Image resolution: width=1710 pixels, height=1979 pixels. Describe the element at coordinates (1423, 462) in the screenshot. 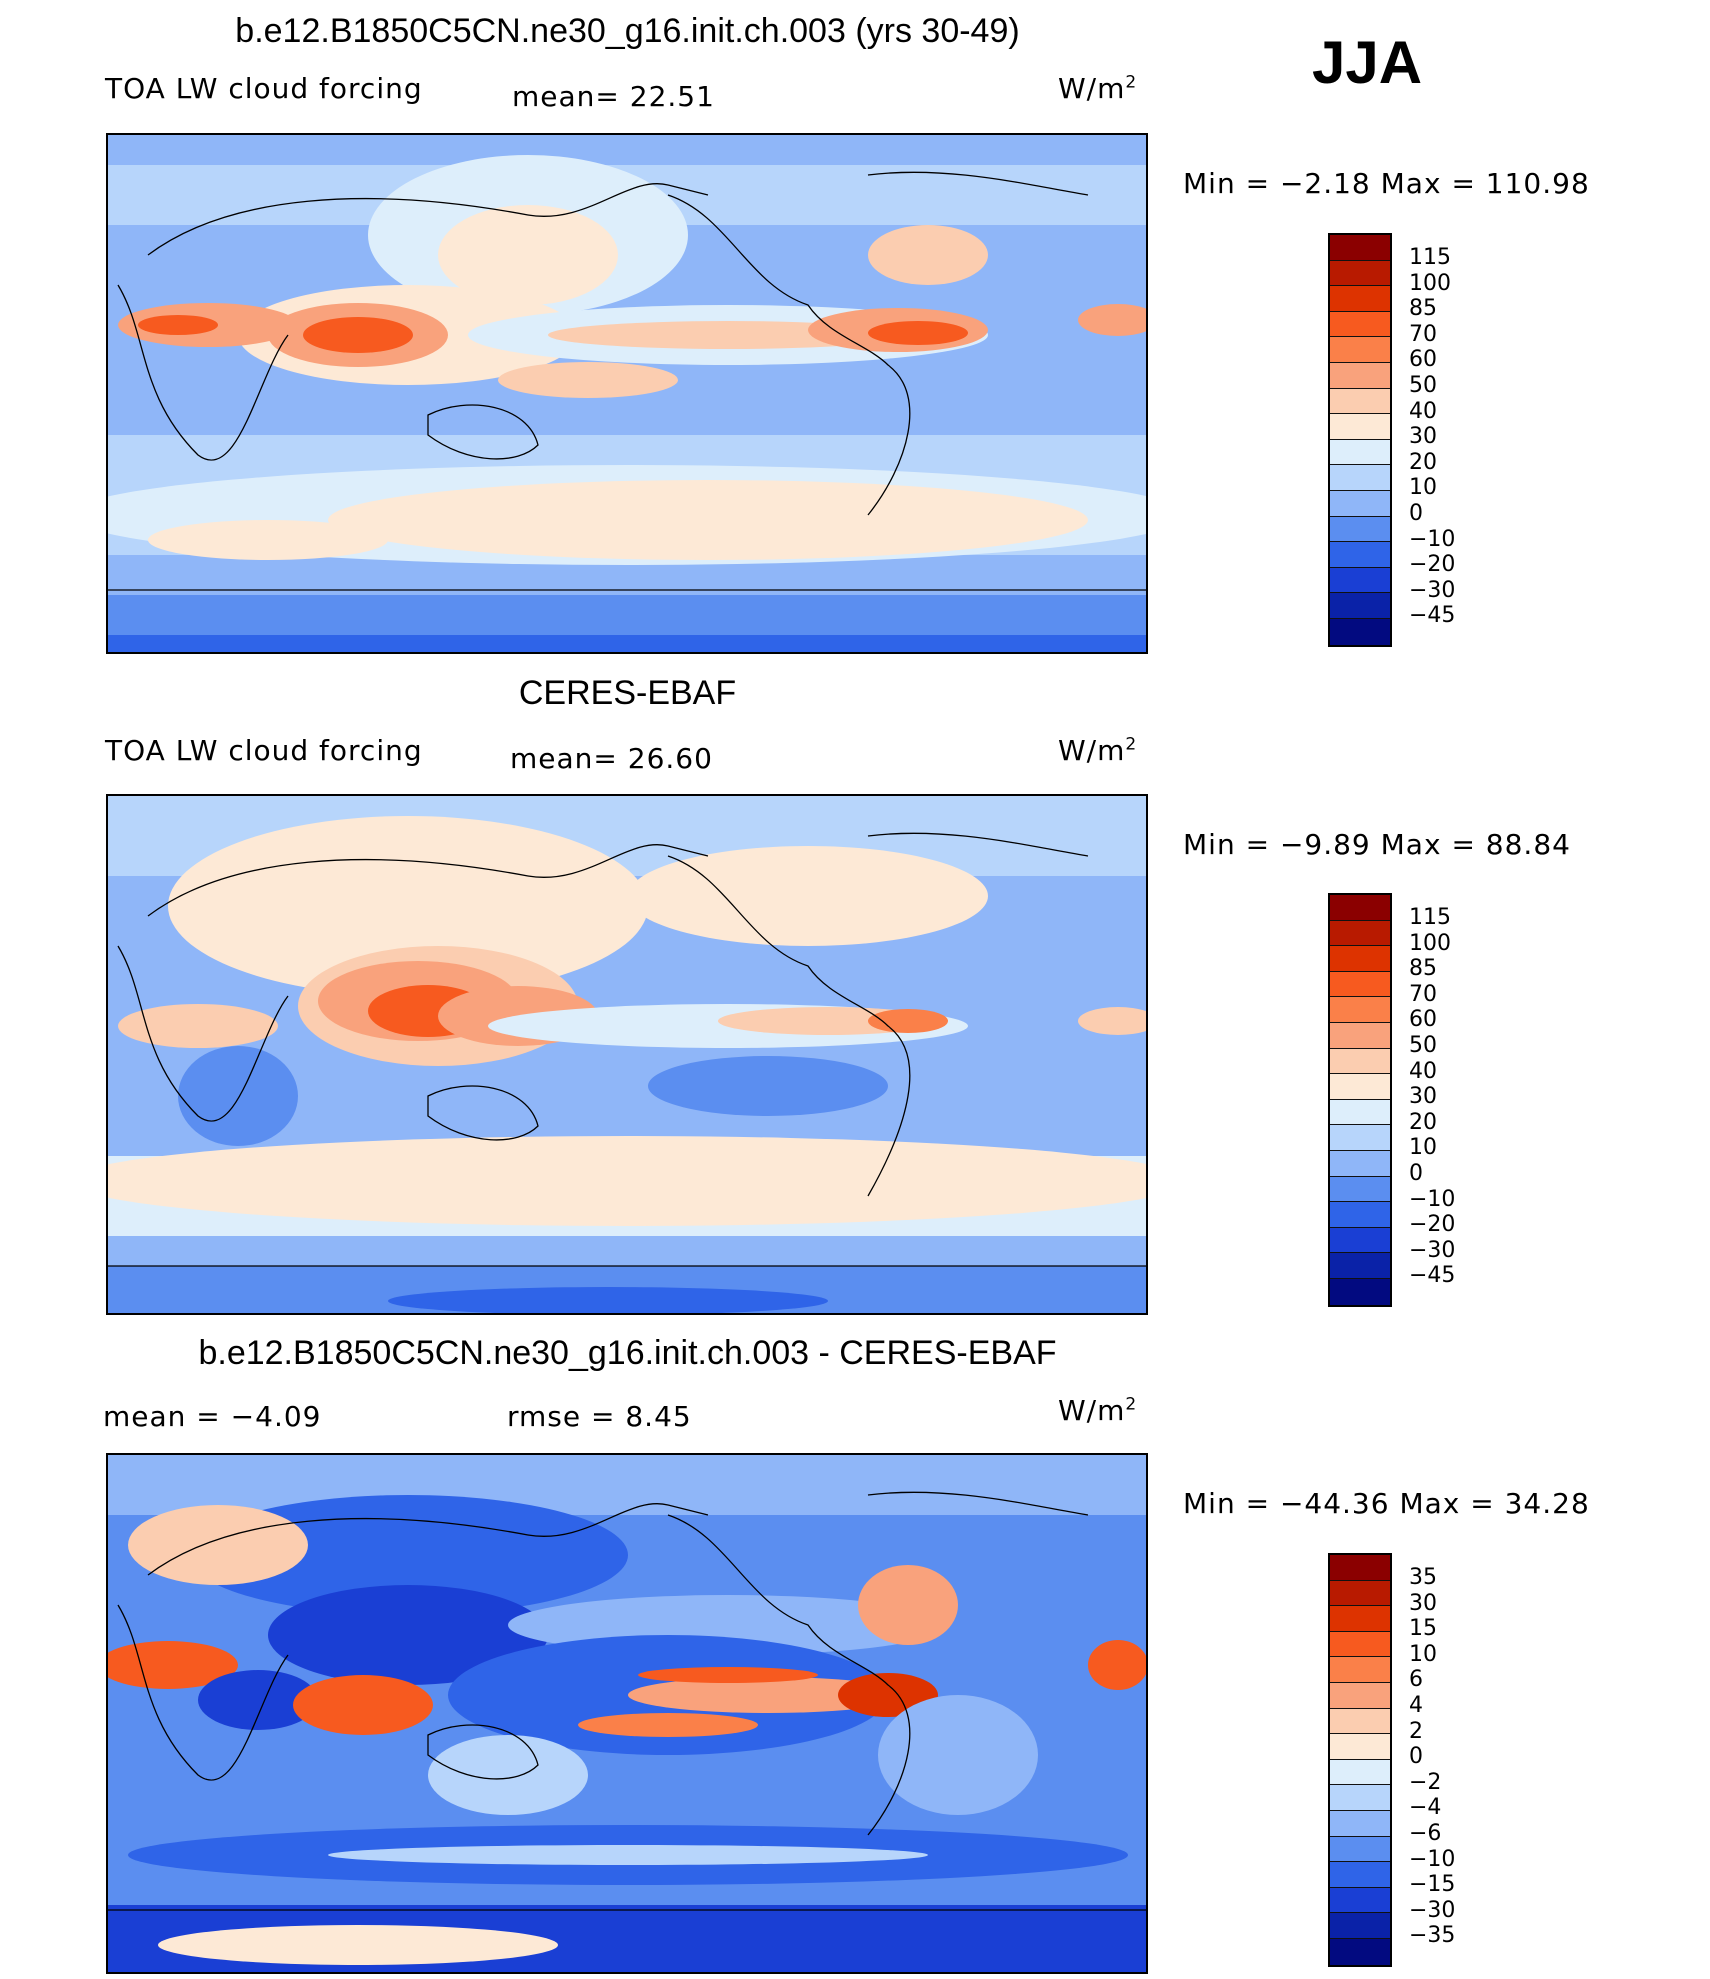

I see `colorbar-tick-label: 20` at that location.